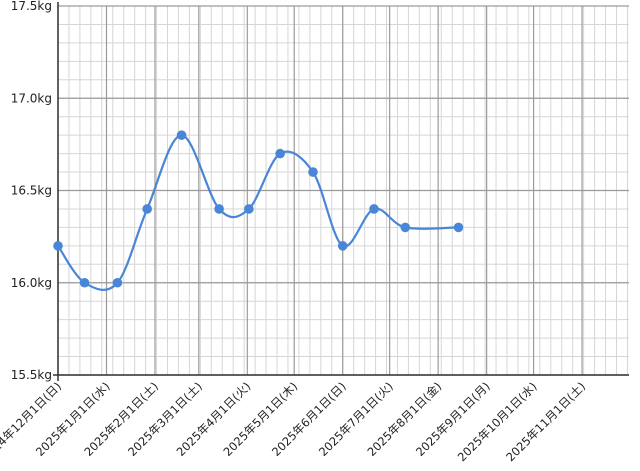 The height and width of the screenshot is (471, 640). I want to click on y-tick-label: 17.0kg, so click(31, 98).